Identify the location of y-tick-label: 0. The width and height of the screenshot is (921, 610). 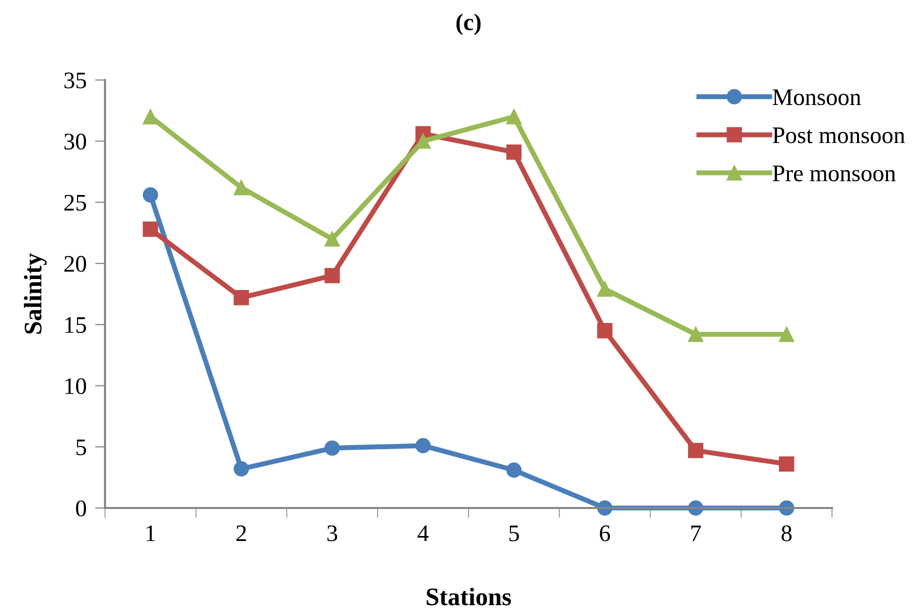
(81, 508).